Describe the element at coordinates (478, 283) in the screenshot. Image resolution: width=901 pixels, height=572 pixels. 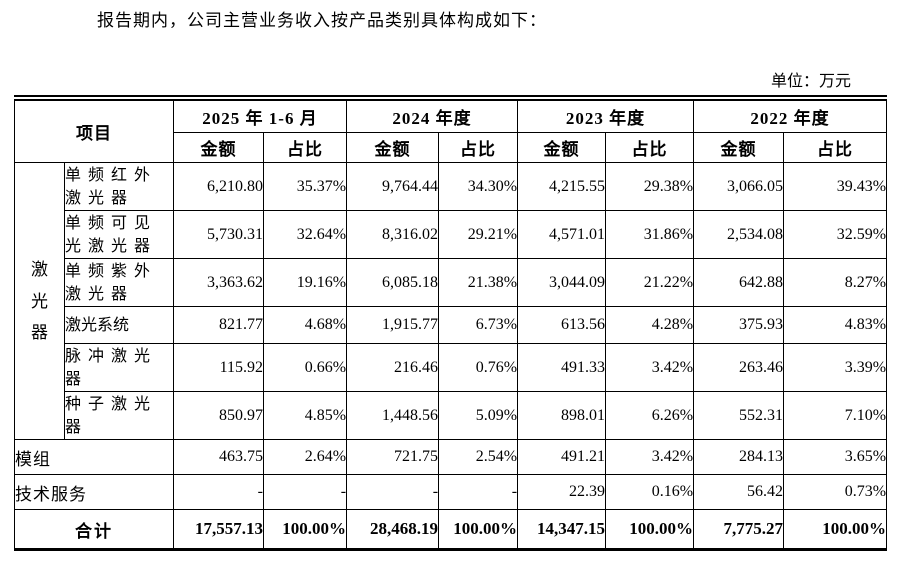
I see `table-cell: 21.38%` at that location.